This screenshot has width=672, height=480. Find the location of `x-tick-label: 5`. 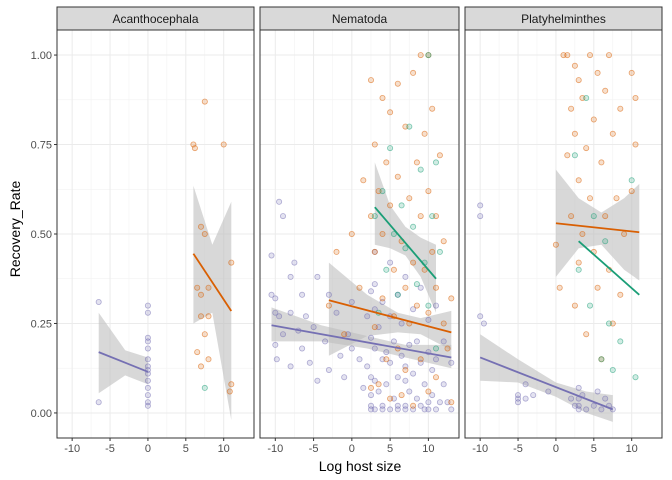

x-tick-label: 5 is located at coordinates (390, 449).